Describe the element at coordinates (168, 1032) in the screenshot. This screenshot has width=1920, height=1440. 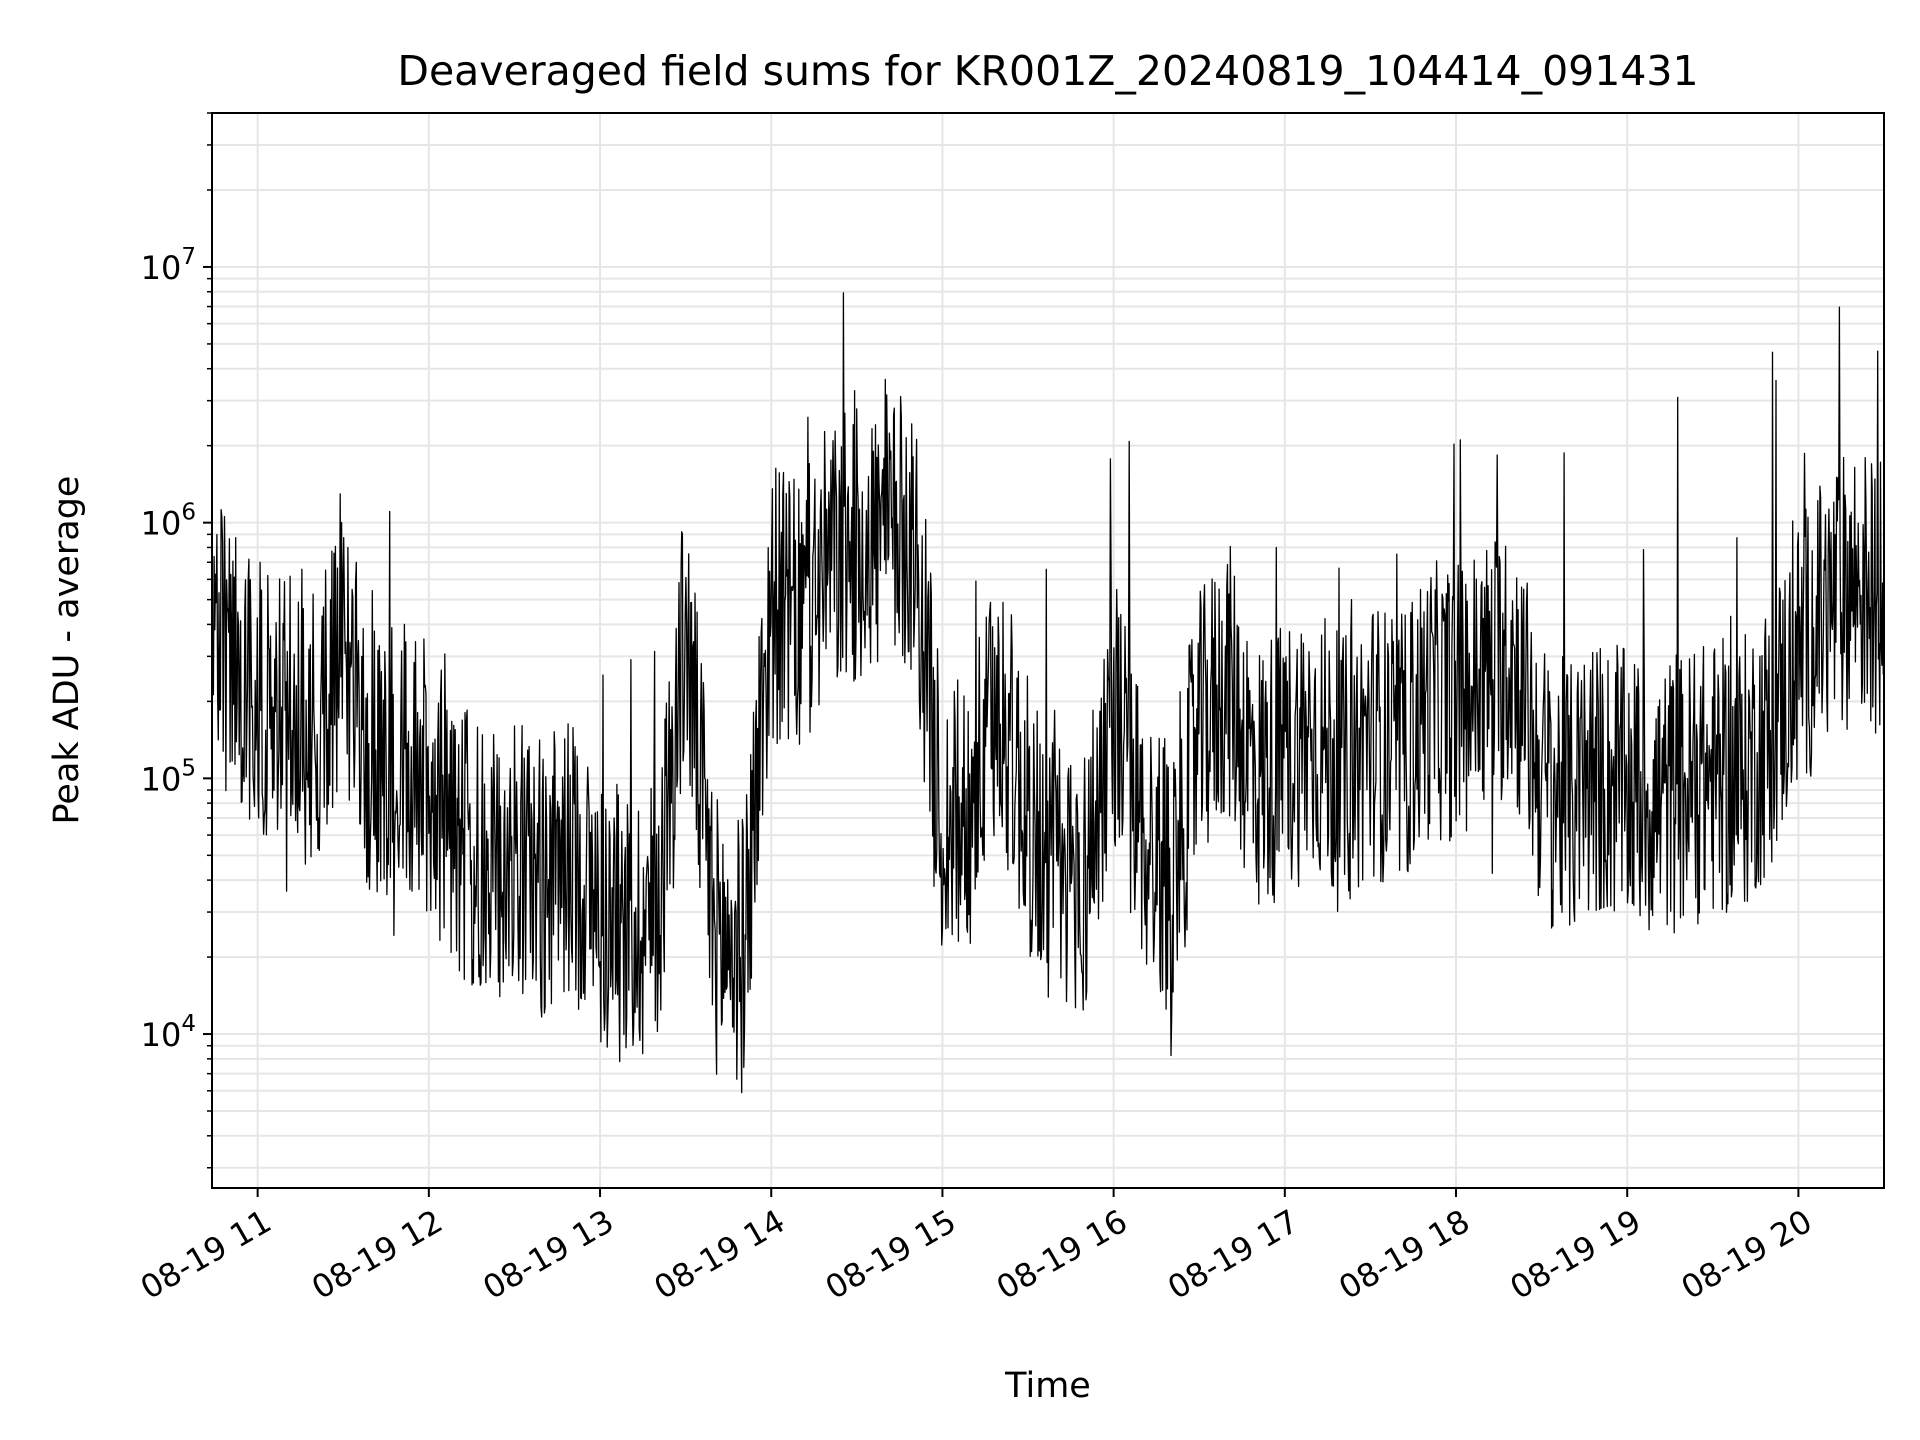
I see `y-tick-label: 10⁴` at that location.